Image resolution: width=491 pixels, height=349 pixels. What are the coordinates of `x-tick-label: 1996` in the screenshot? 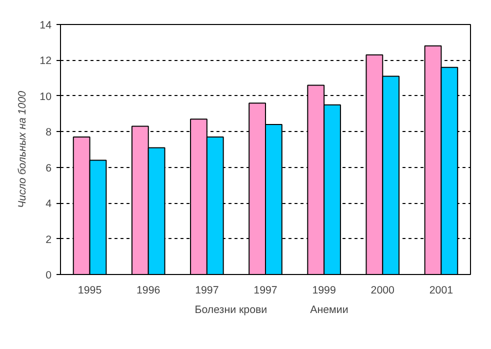 It's located at (148, 290).